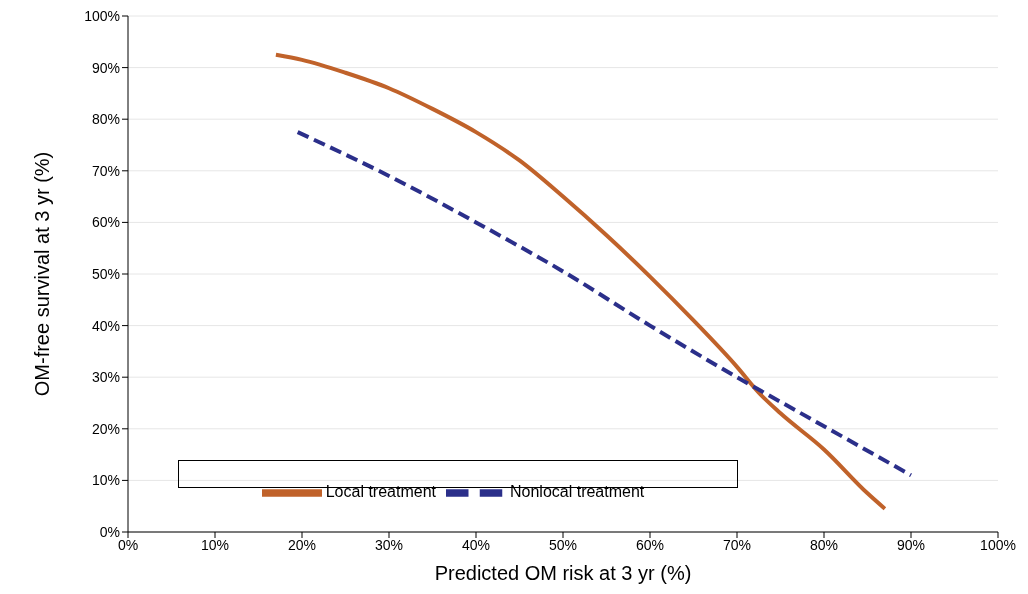 The width and height of the screenshot is (1028, 594). I want to click on x-tick-label: 90%, so click(911, 544).